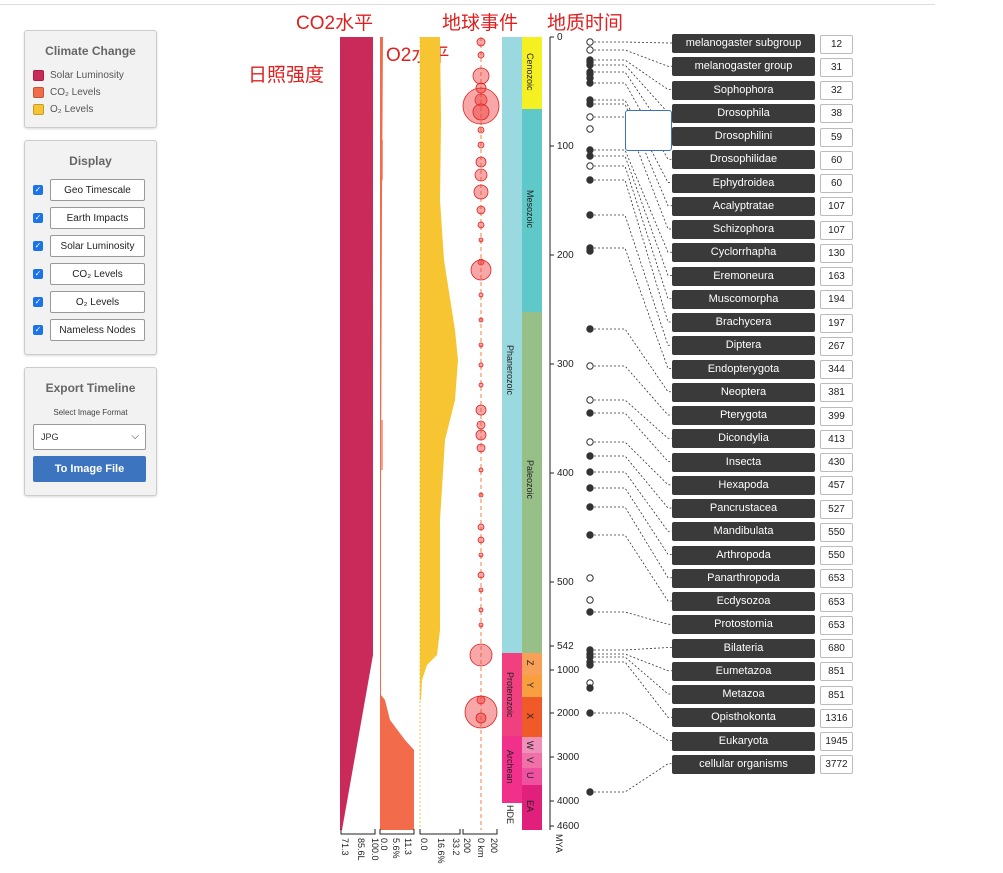  What do you see at coordinates (89, 469) in the screenshot?
I see `export-image-button: To Image File` at bounding box center [89, 469].